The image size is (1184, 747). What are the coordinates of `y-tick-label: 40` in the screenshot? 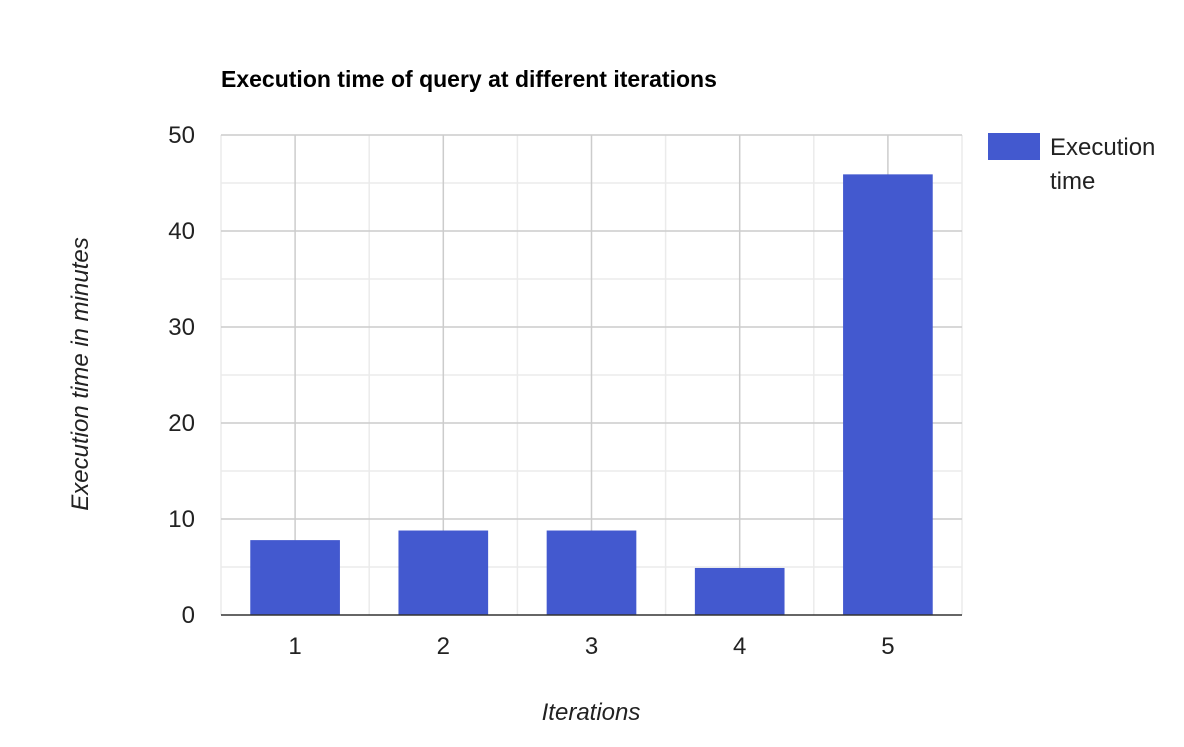 It's located at (181, 231).